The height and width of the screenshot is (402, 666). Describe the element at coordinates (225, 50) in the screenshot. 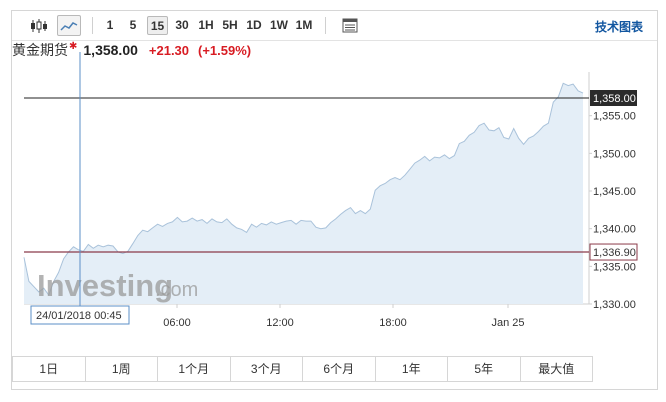

I see `price-change-percent: (+1.59%)` at that location.